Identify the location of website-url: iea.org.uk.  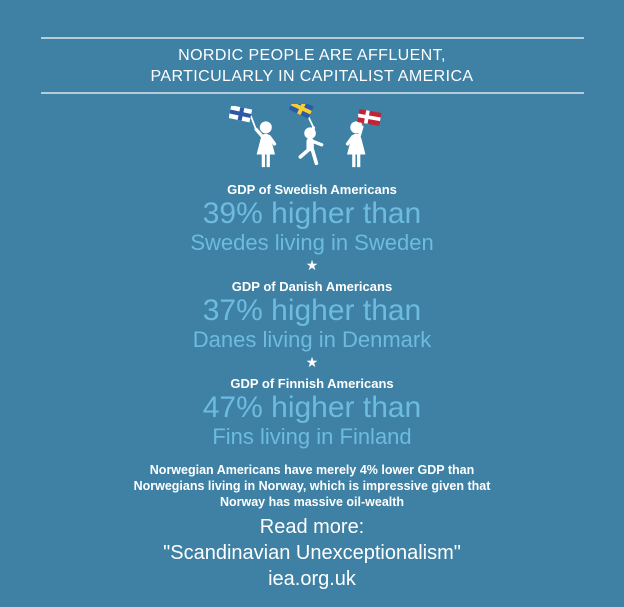
(312, 579).